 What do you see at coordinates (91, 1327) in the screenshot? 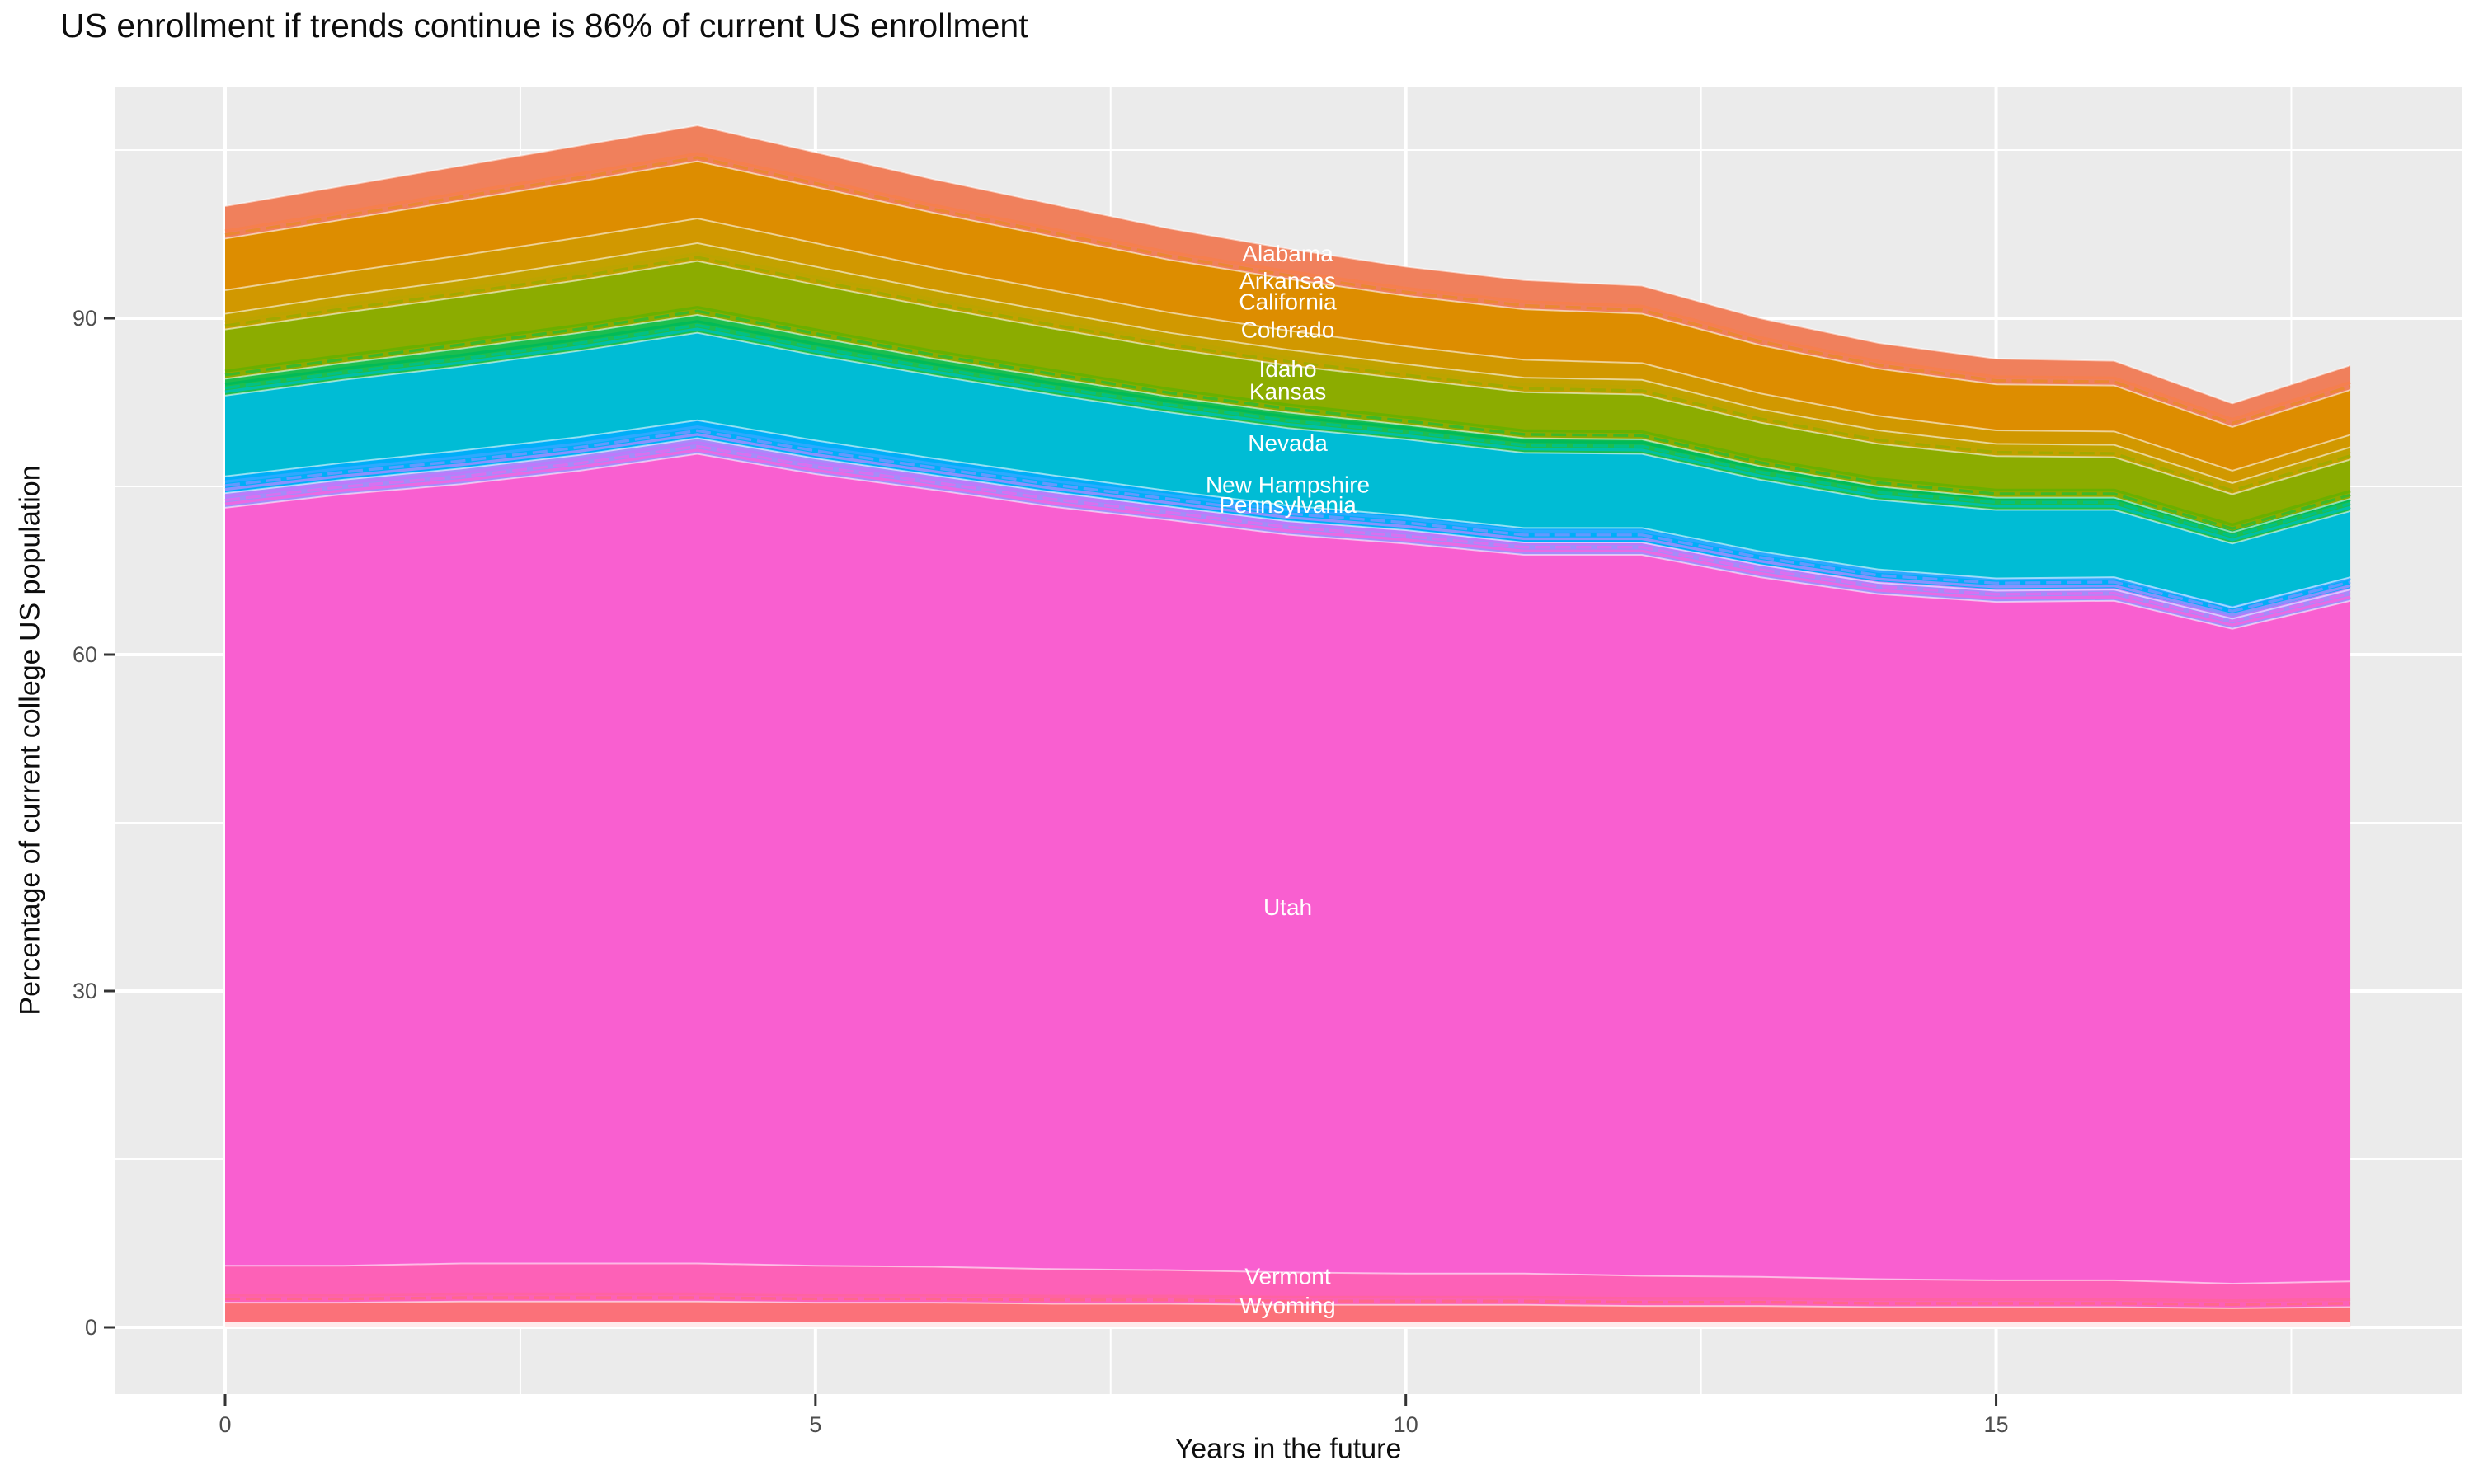
I see `y-tick-label: 0` at bounding box center [91, 1327].